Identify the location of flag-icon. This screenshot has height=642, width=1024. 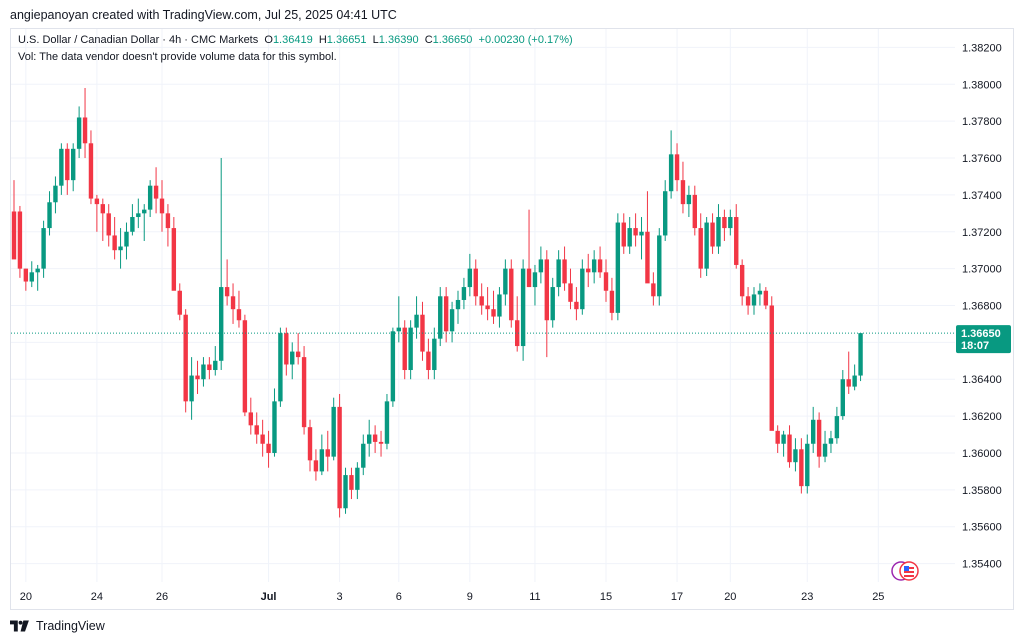
(905, 571).